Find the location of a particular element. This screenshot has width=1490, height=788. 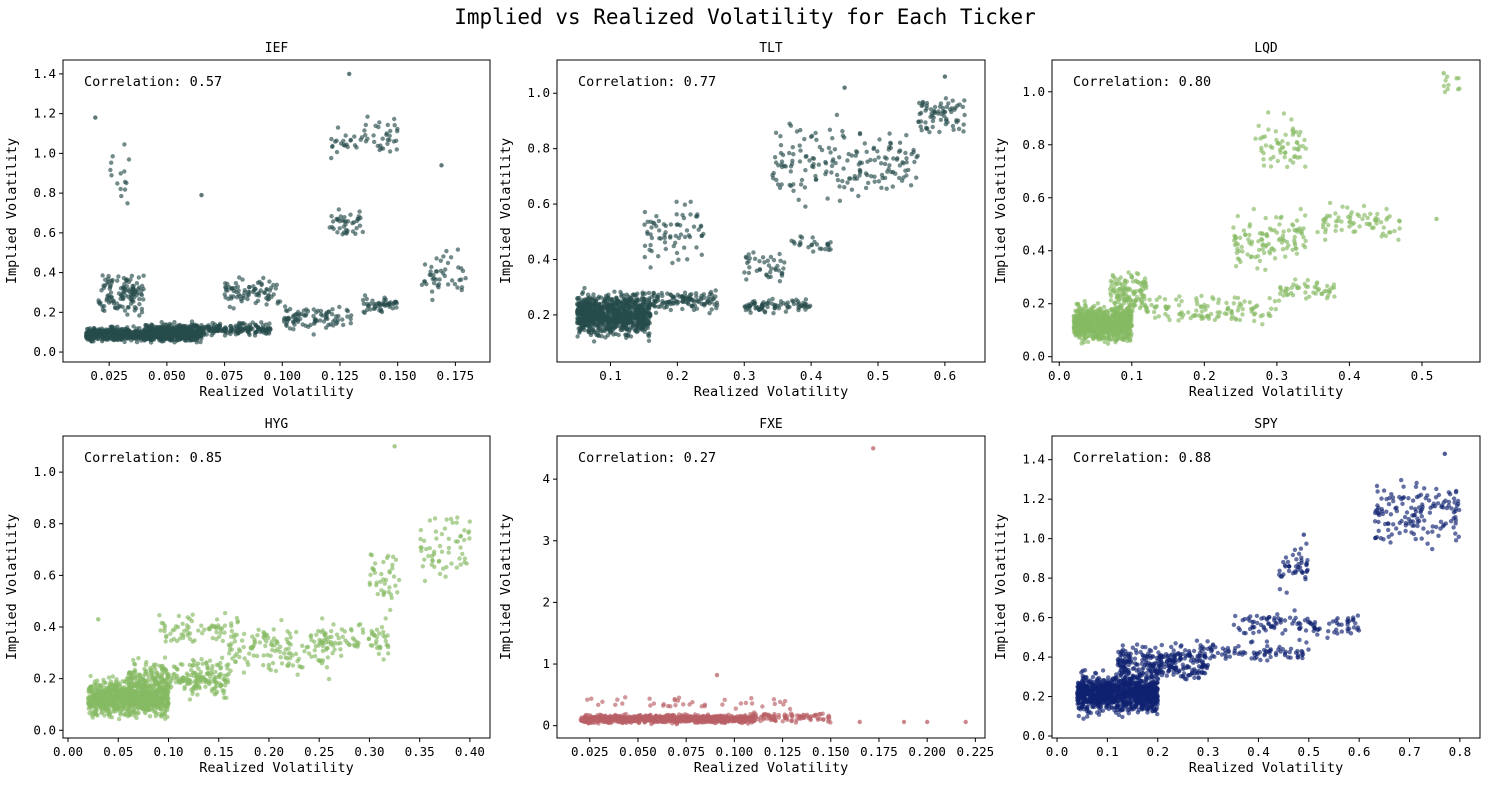

y-tick-label: 1.0 is located at coordinates (1033, 91).